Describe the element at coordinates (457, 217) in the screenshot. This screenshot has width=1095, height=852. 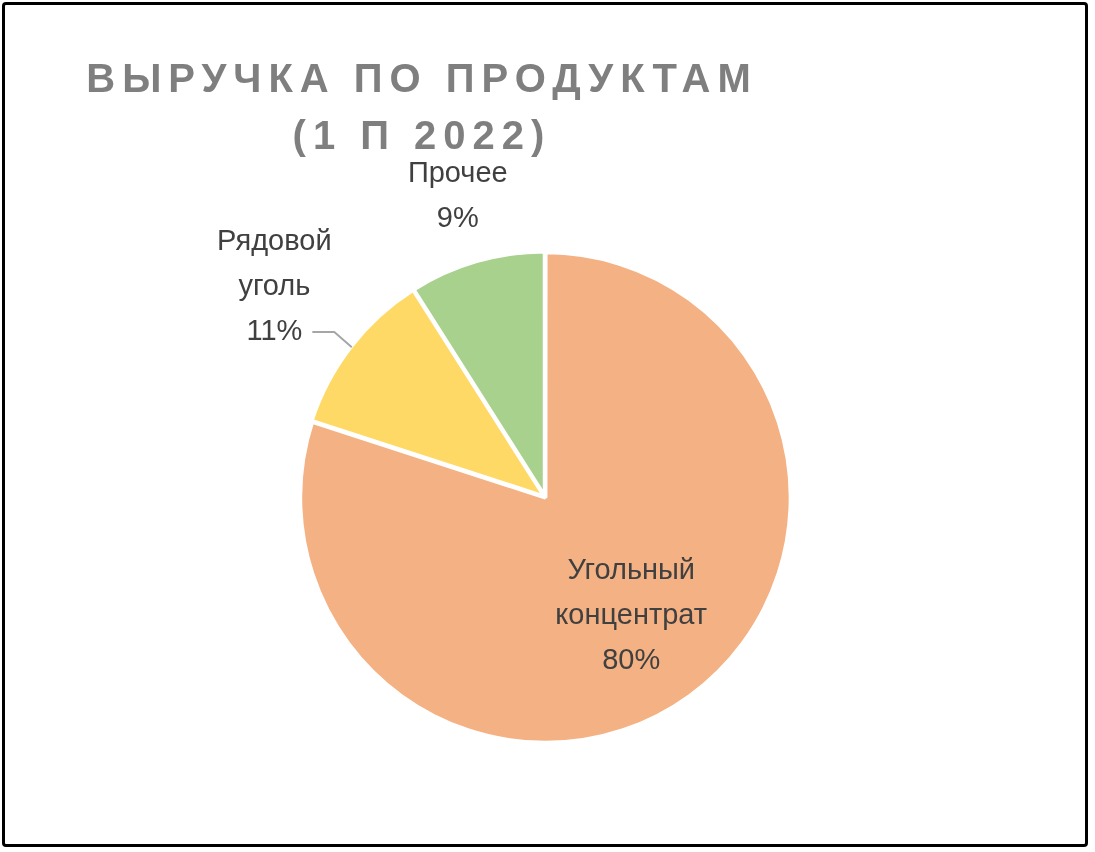
I see `data-label: 9%` at that location.